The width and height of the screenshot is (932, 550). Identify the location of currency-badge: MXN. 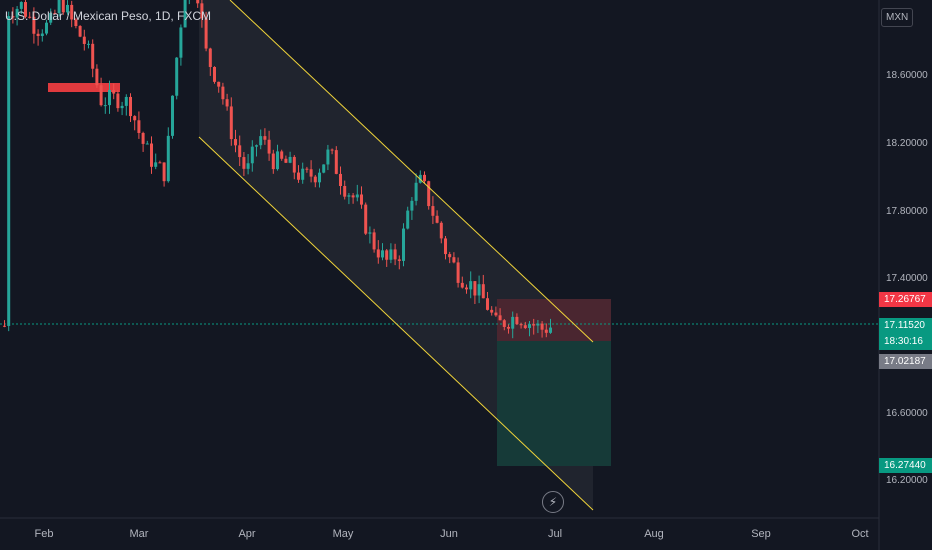
(897, 17).